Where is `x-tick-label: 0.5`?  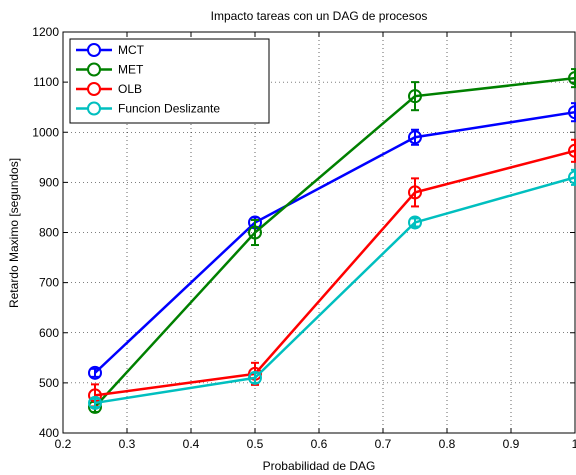
x-tick-label: 0.5 is located at coordinates (255, 444).